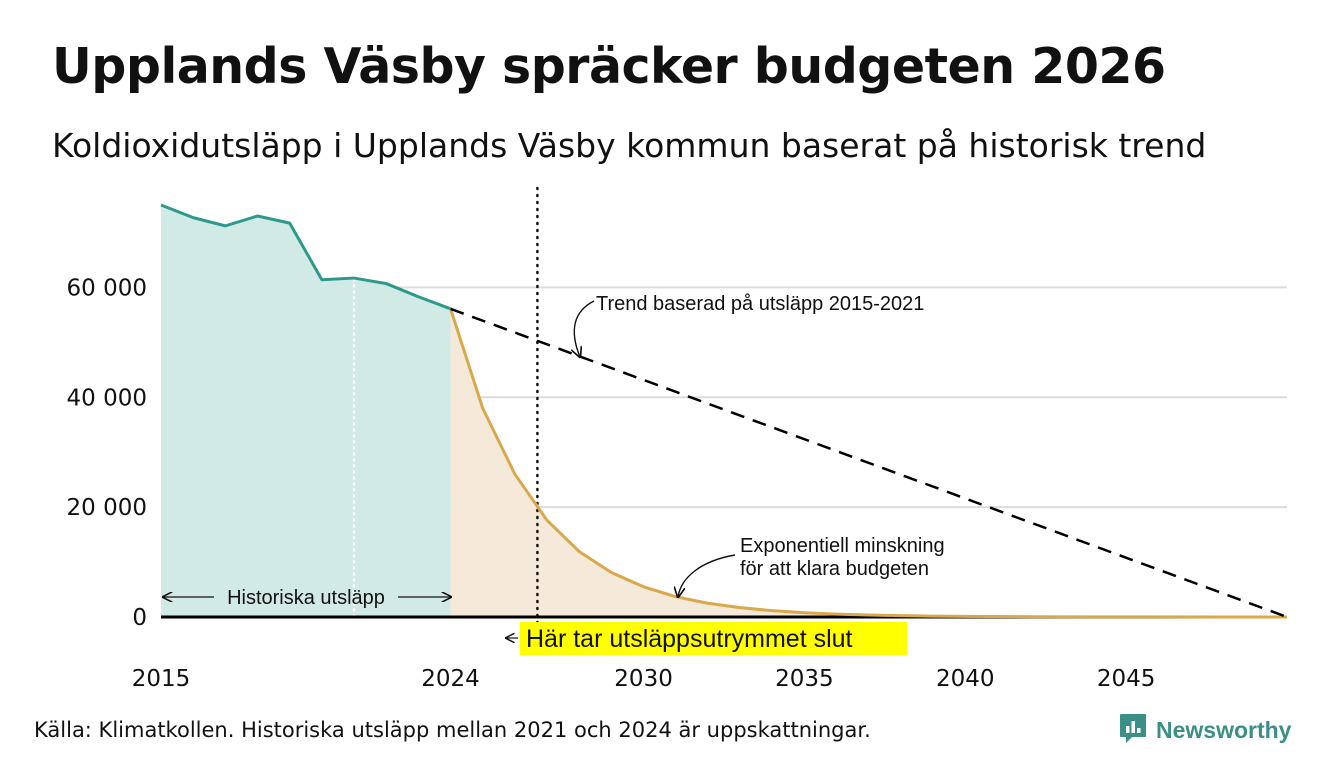 The image size is (1340, 780). I want to click on trend-annotation: Trend baserad på utsläpp 2015-2021, so click(760, 304).